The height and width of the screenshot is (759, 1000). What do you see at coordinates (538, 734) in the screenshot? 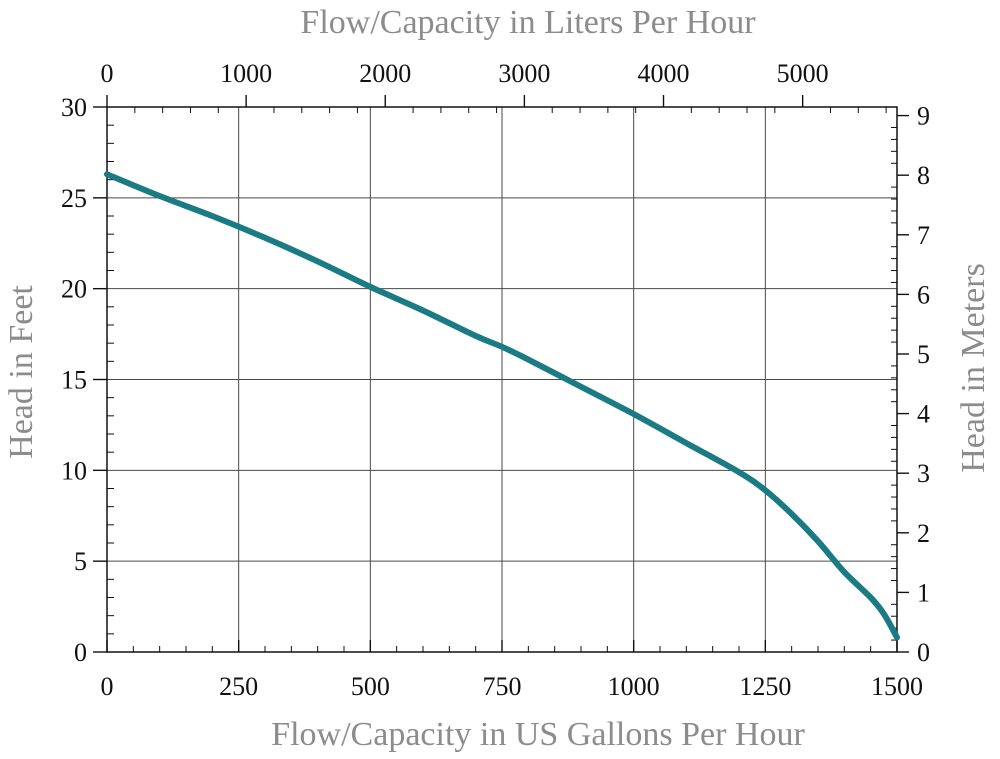
I see `x-axis-title: Flow/Capacity in US Gallons Per Hour` at bounding box center [538, 734].